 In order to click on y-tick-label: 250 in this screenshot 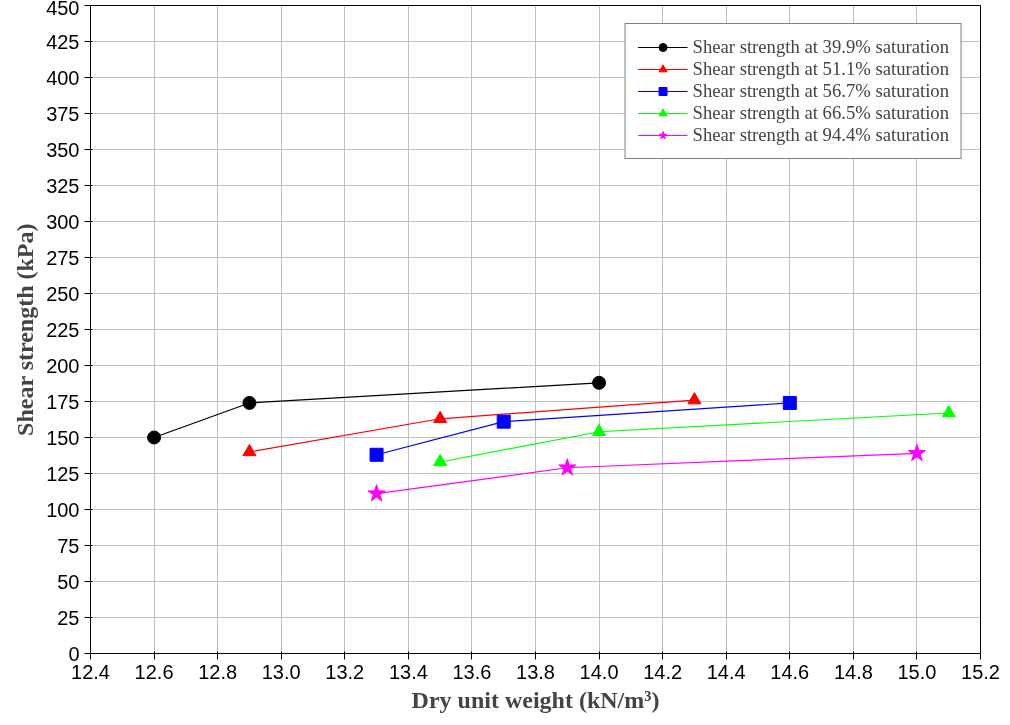, I will do `click(63, 293)`.